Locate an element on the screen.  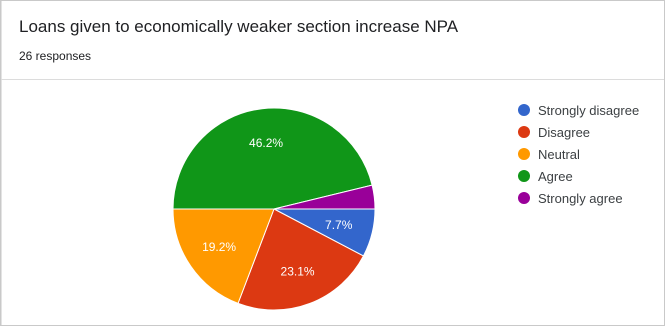
pie-slice-neutral is located at coordinates (223, 256).